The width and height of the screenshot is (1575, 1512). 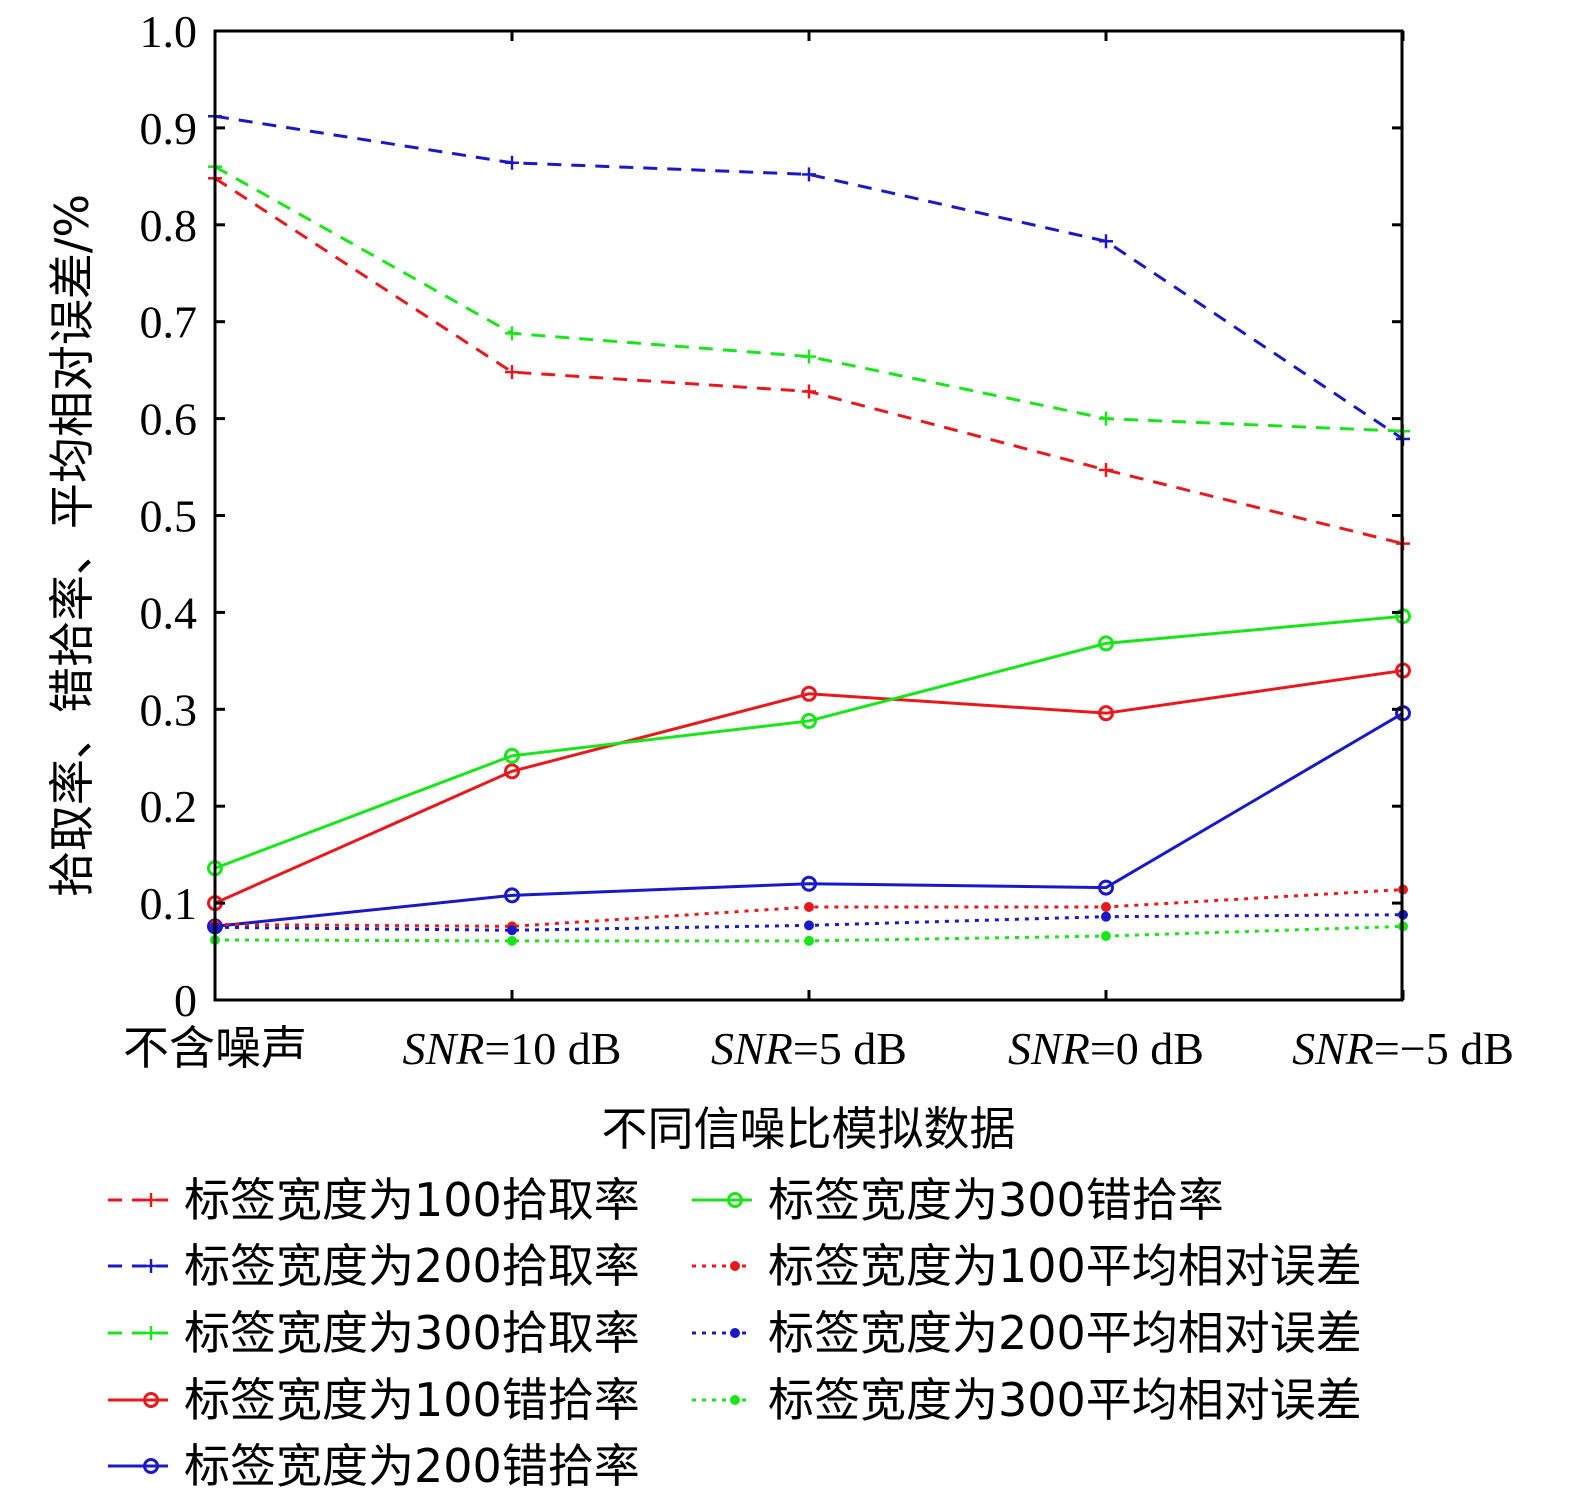 I want to click on x-tick-label: 不含噪声, so click(x=215, y=1048).